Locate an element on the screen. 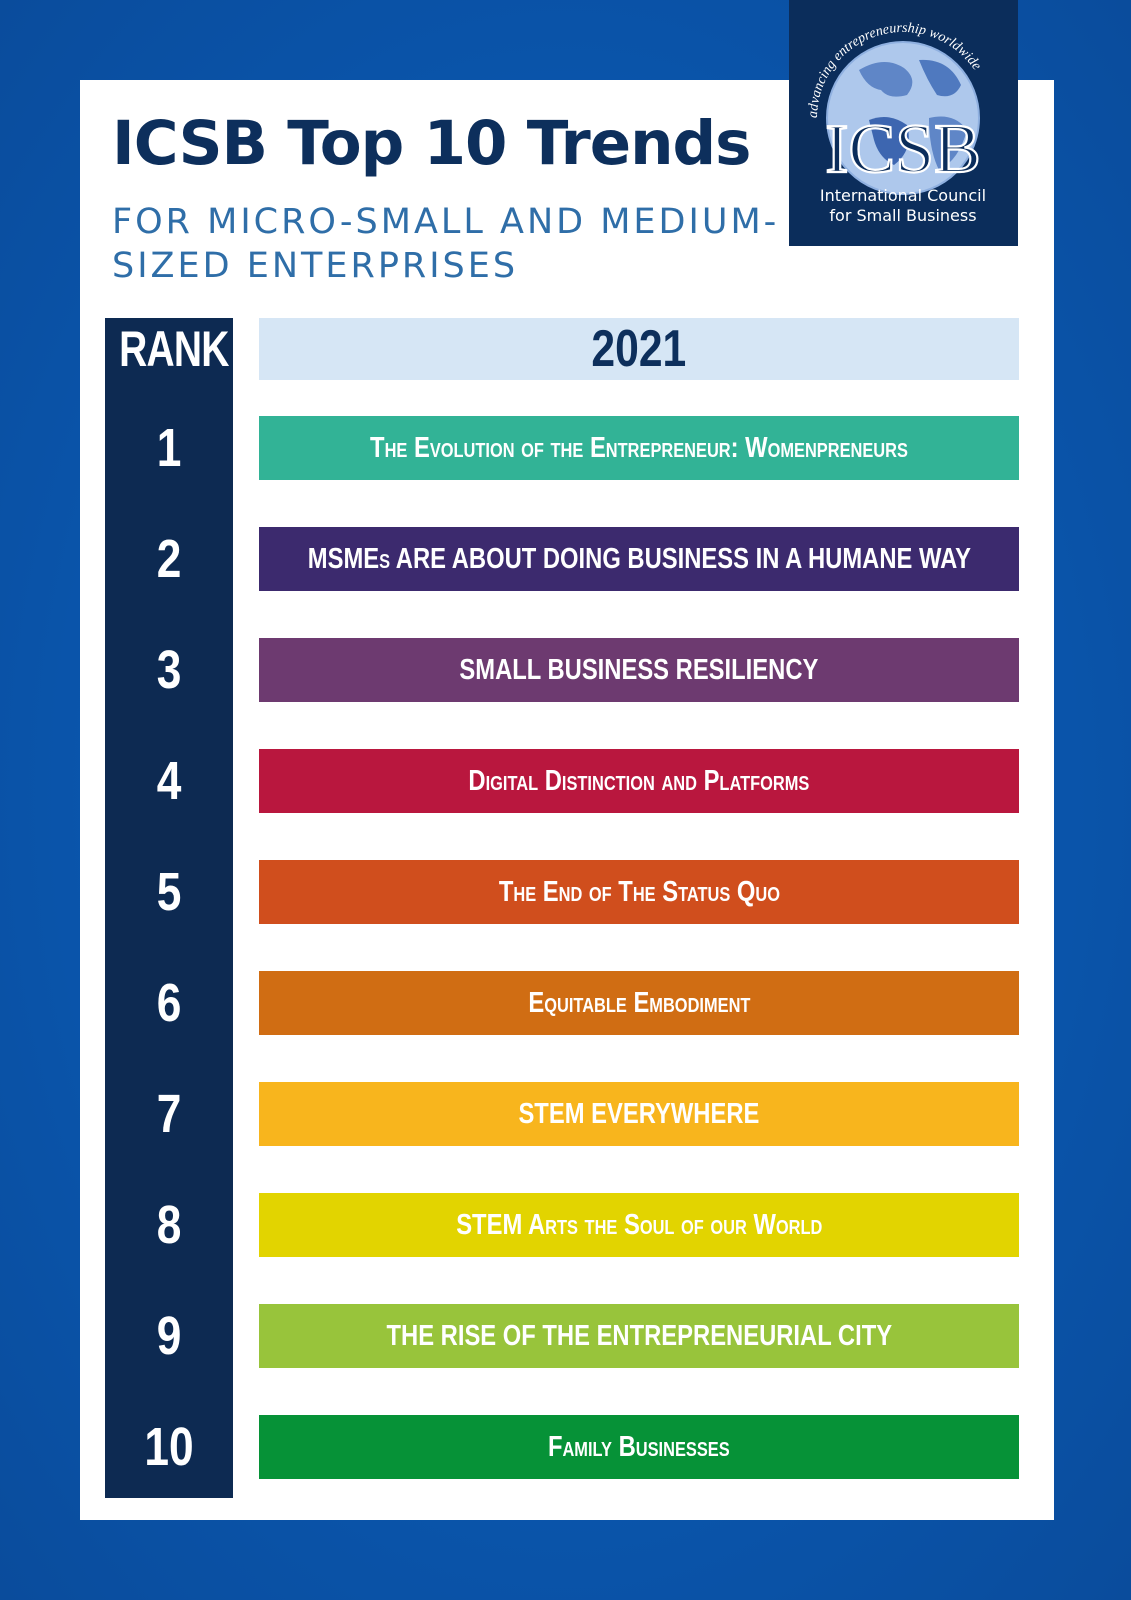 The width and height of the screenshot is (1131, 1600). rank-column is located at coordinates (169, 908).